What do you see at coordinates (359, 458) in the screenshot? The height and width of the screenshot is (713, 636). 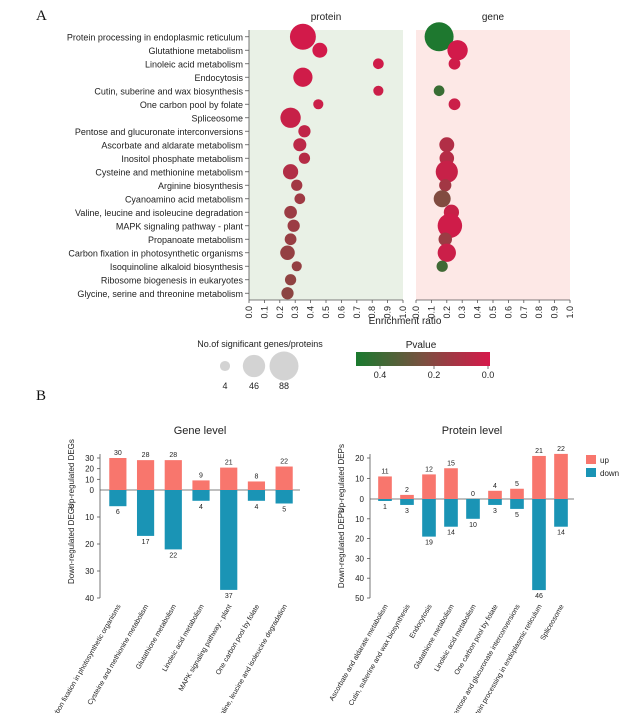 I see `protein-level-y-tick-label: 20` at bounding box center [359, 458].